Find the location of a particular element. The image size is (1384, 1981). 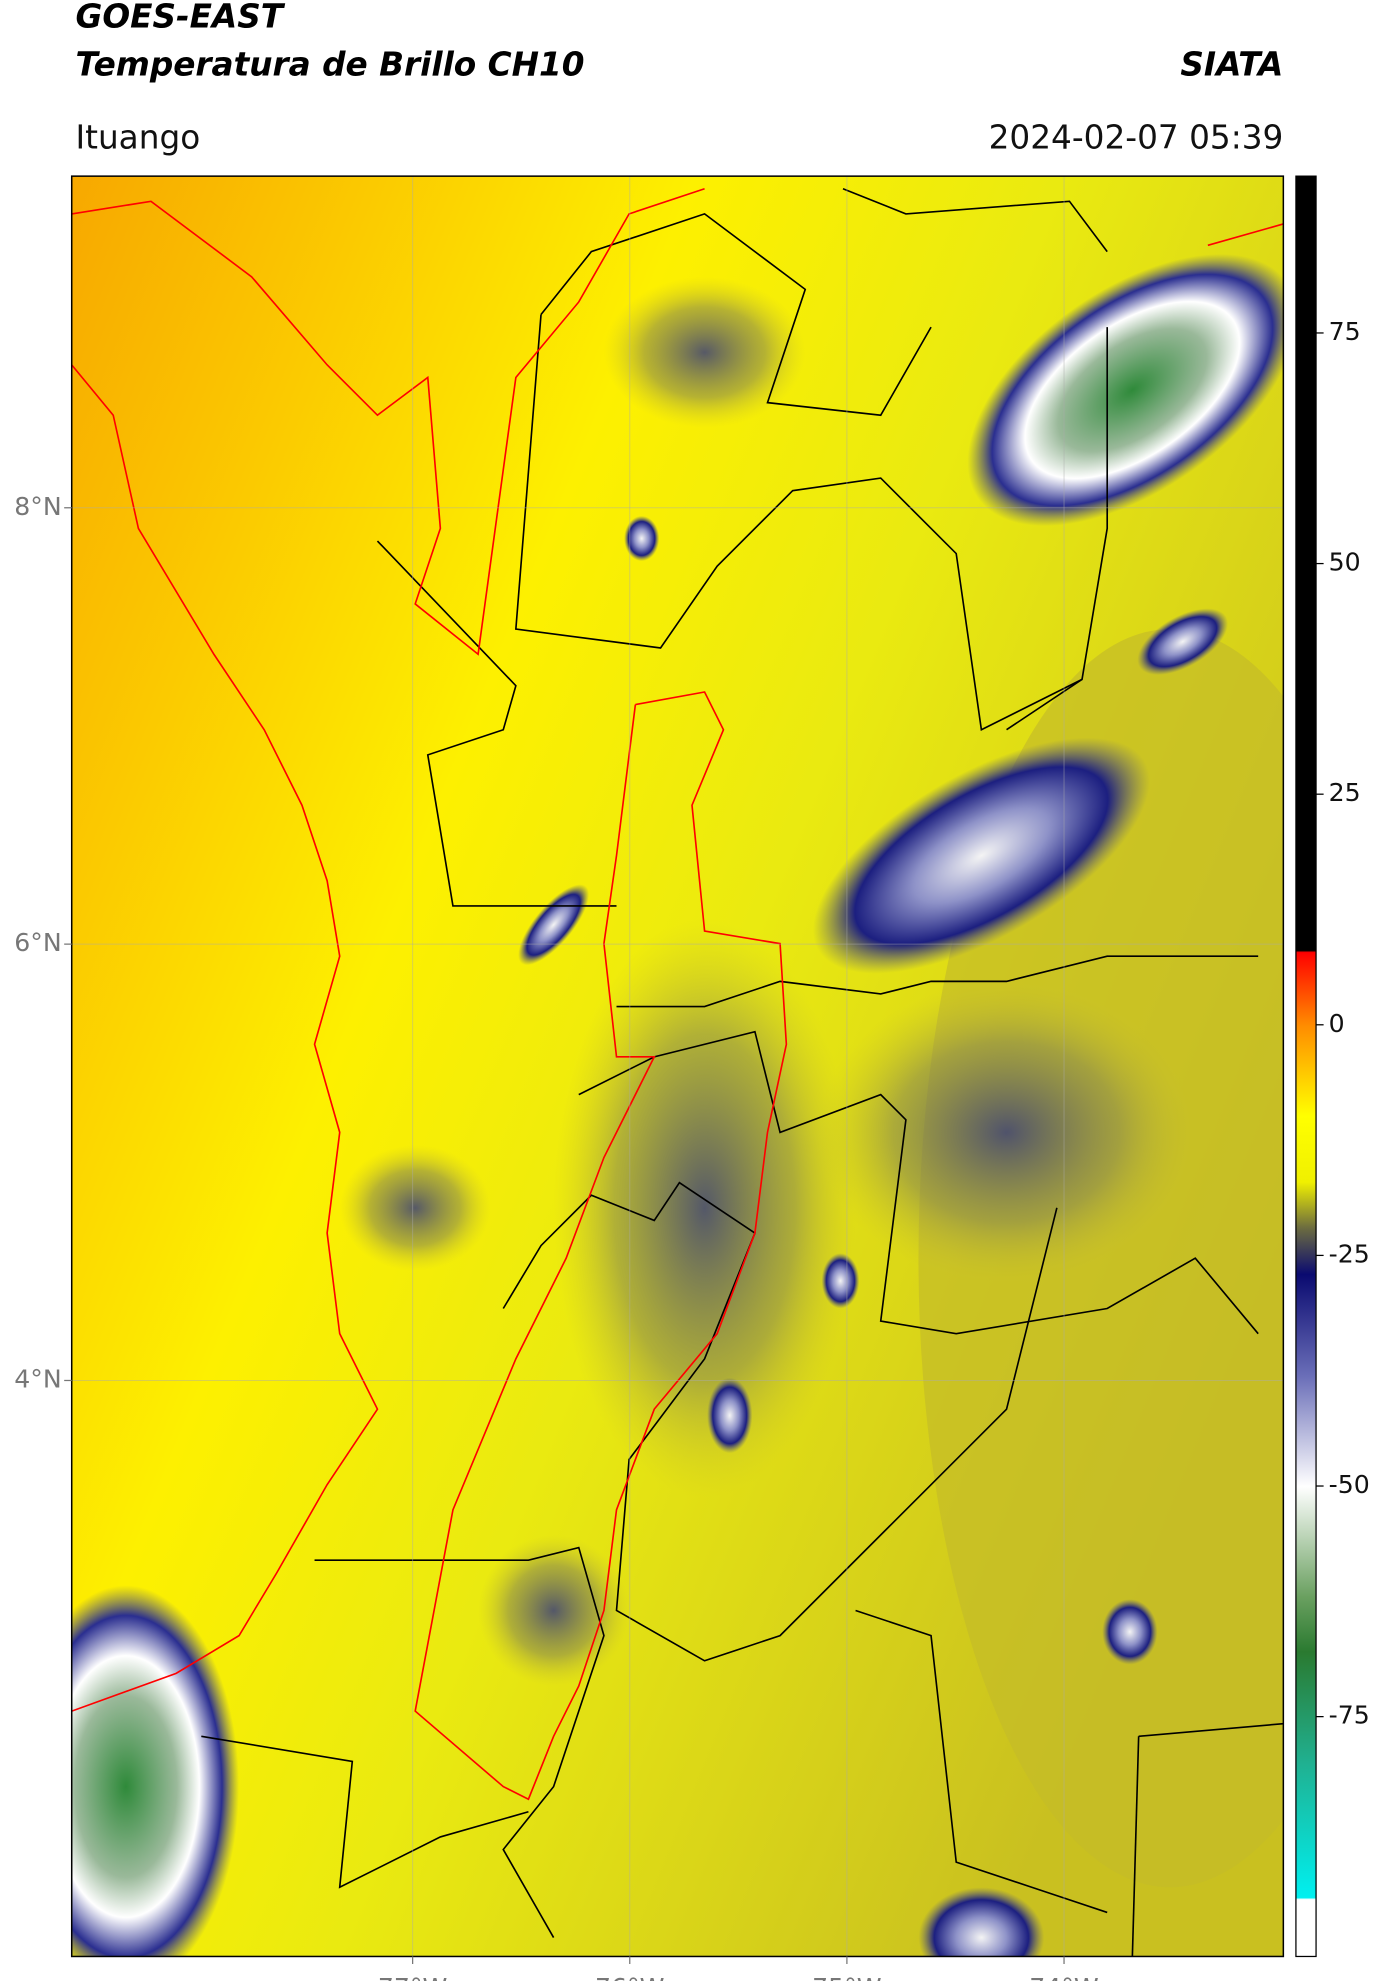

x-tick-label: 75°W is located at coordinates (847, 1977).